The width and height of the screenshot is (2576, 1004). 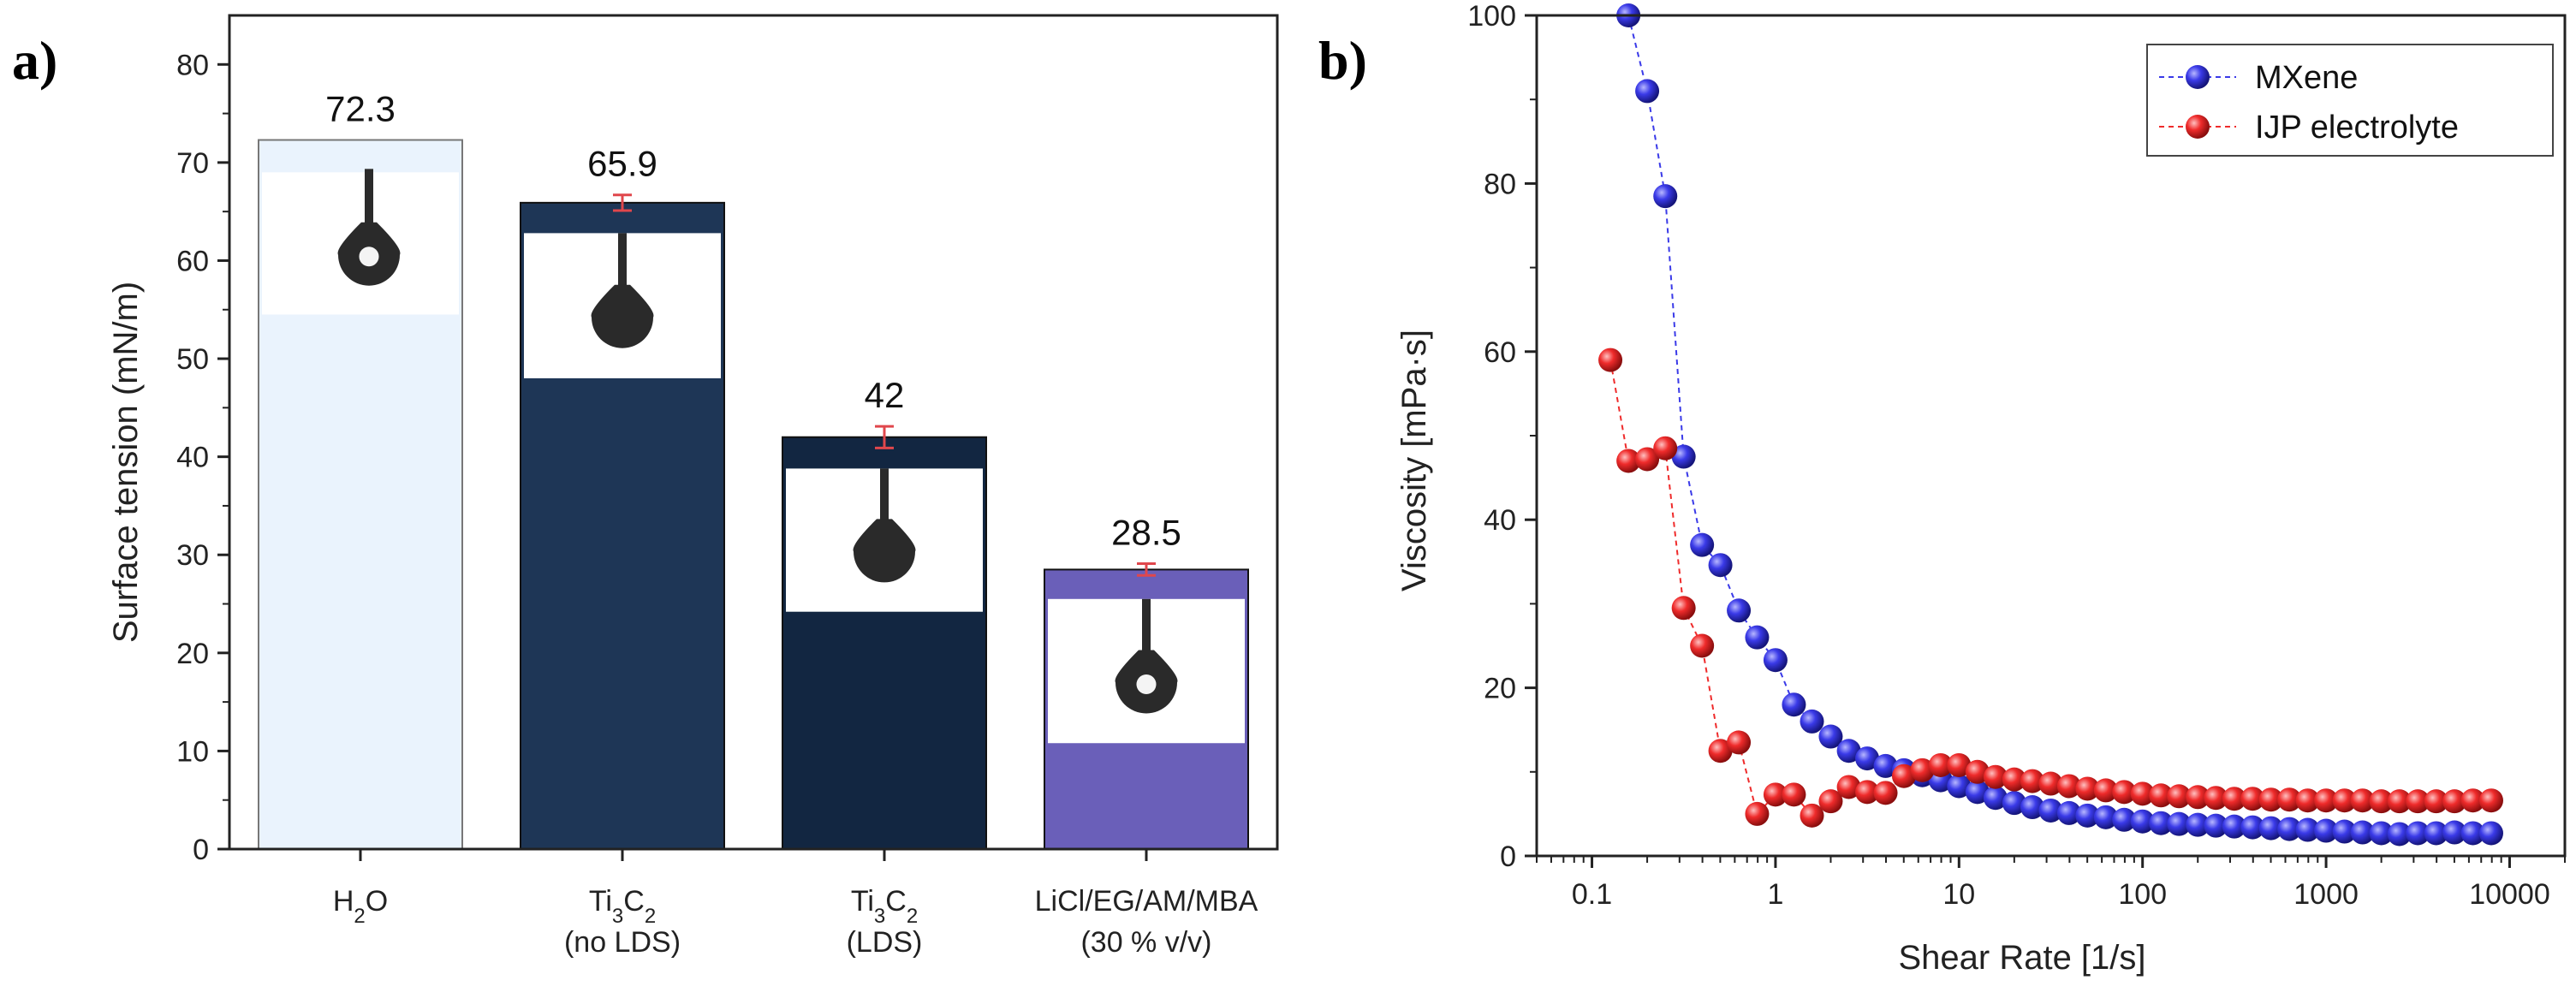 I want to click on y-tick-label: 40, so click(x=192, y=458).